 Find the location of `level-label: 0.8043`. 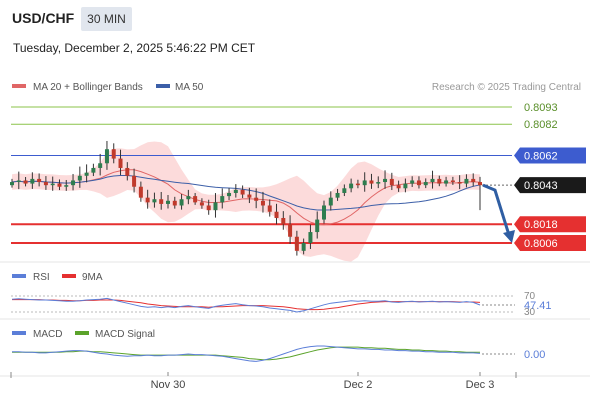

level-label: 0.8043 is located at coordinates (541, 186).